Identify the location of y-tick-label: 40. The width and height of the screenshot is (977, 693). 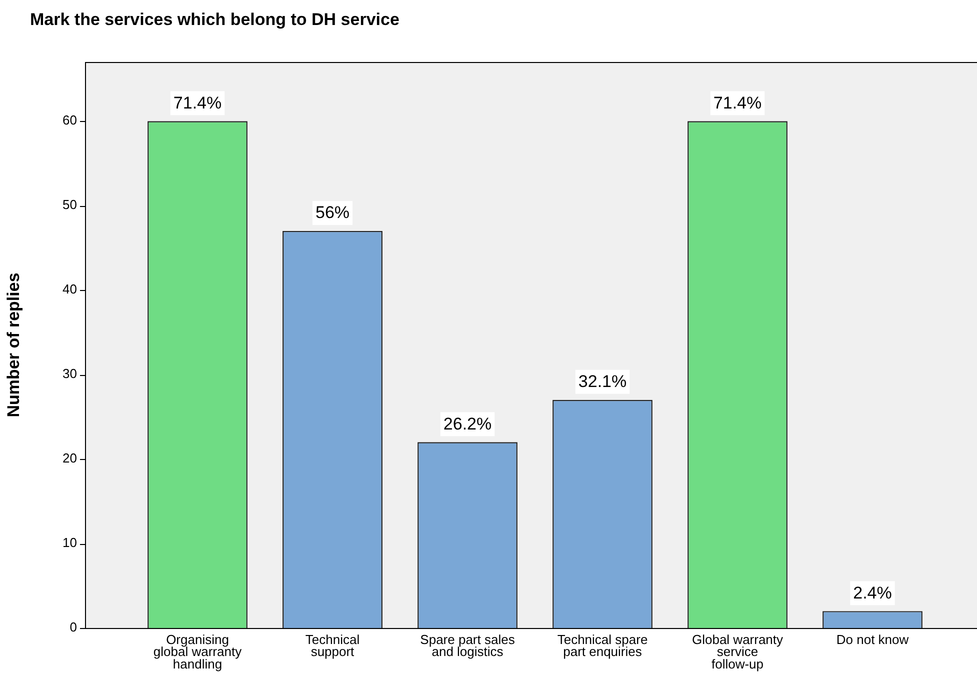
(69, 289).